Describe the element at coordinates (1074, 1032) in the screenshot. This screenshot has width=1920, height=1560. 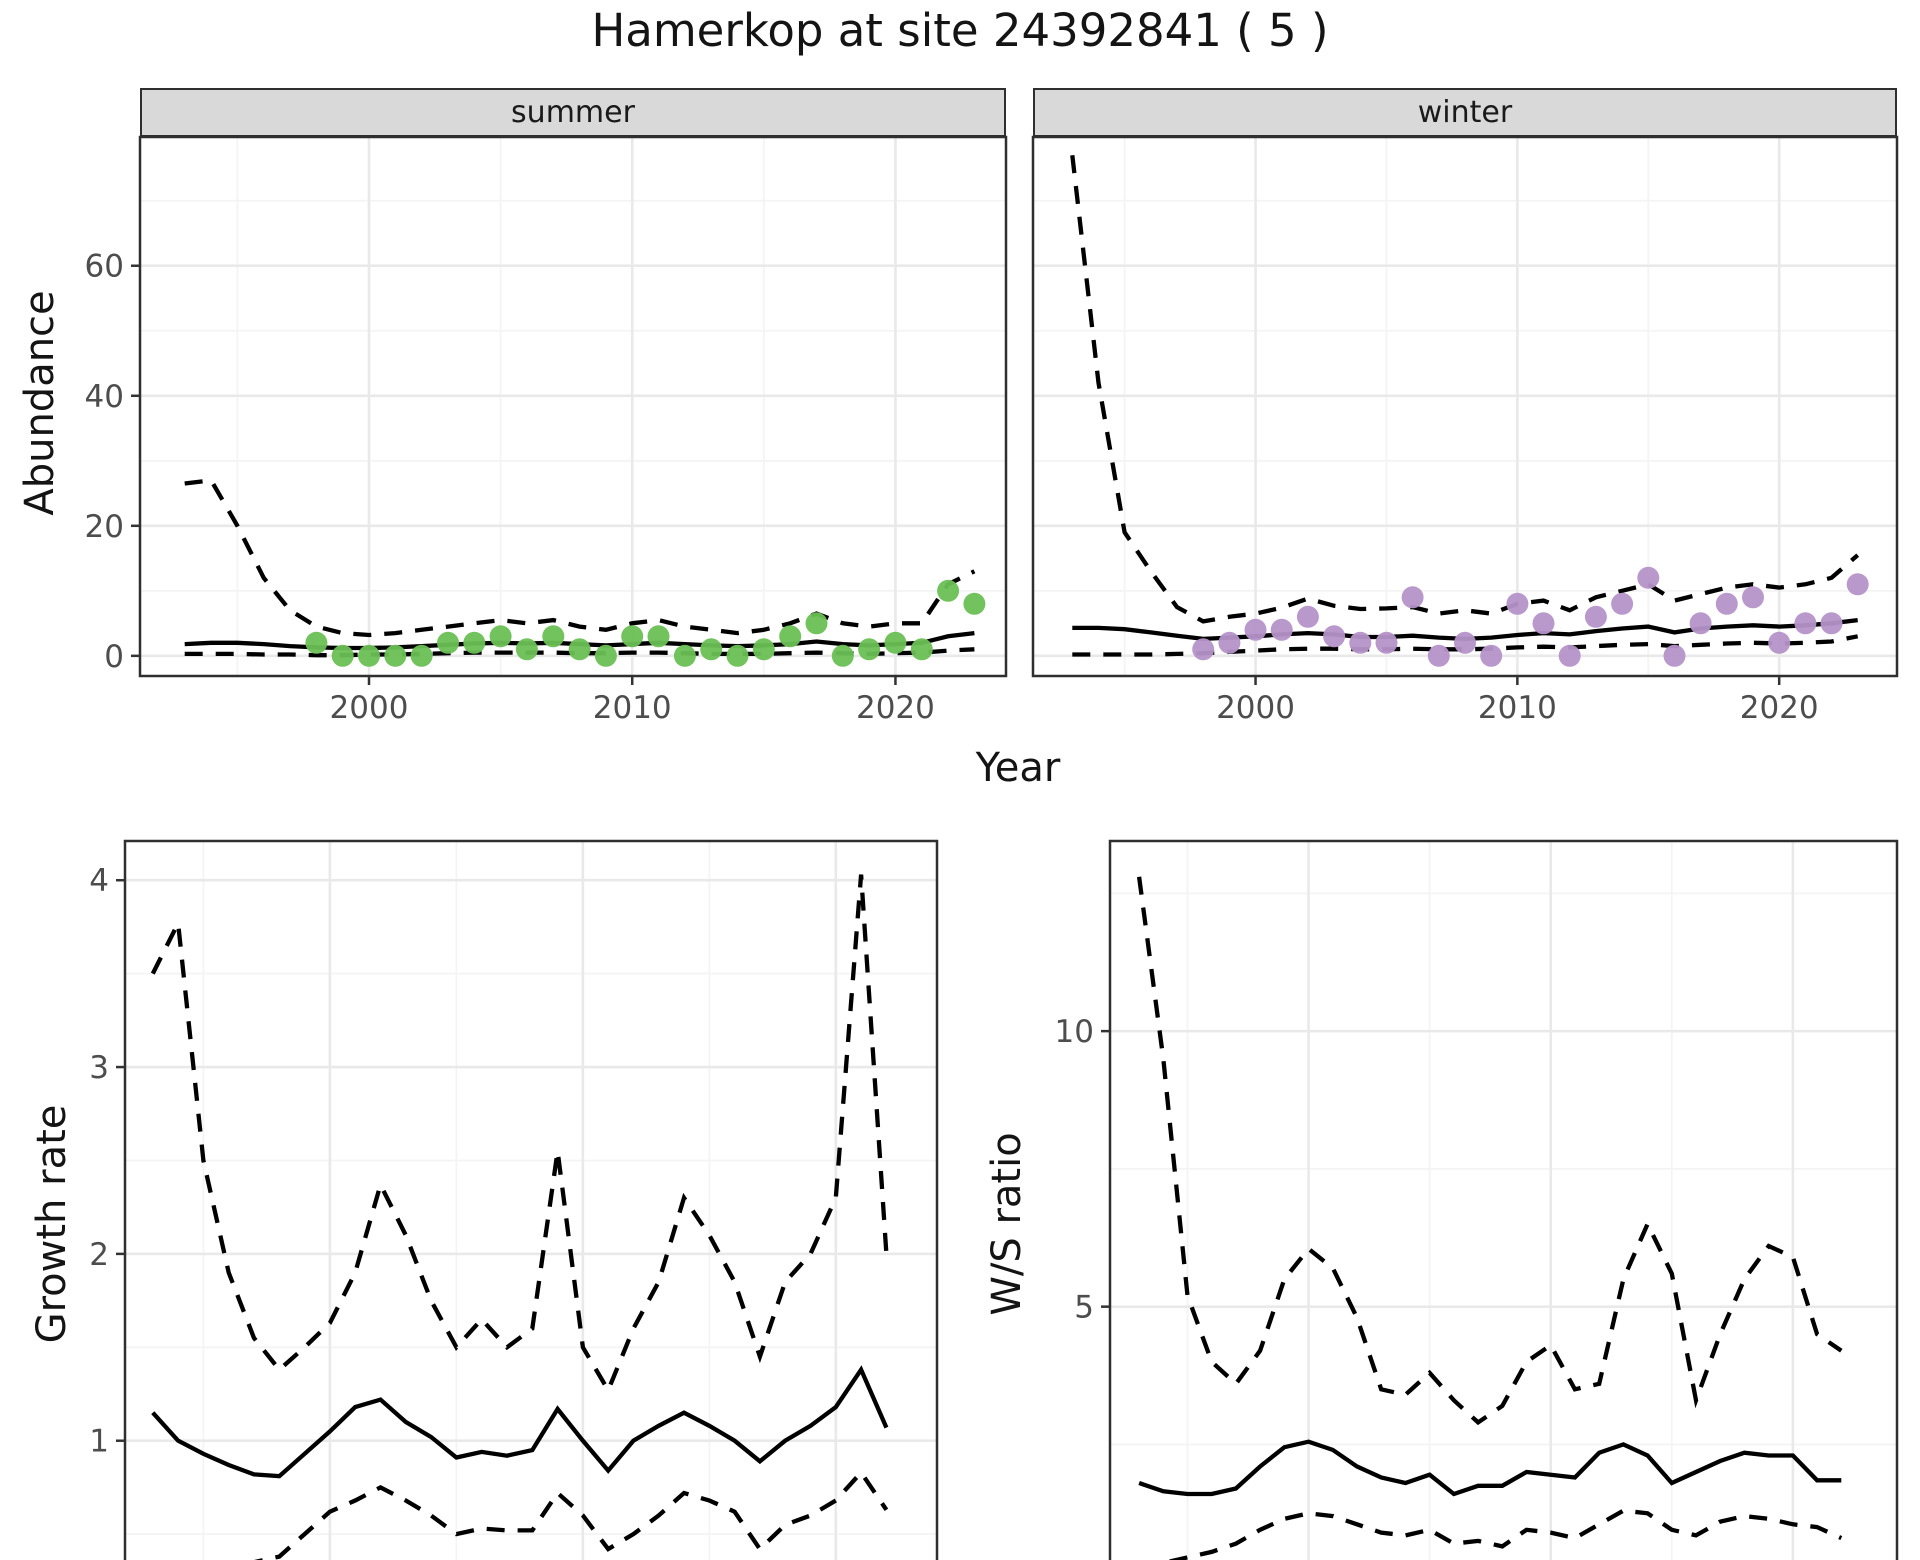
I see `y-tick-label: 10` at that location.